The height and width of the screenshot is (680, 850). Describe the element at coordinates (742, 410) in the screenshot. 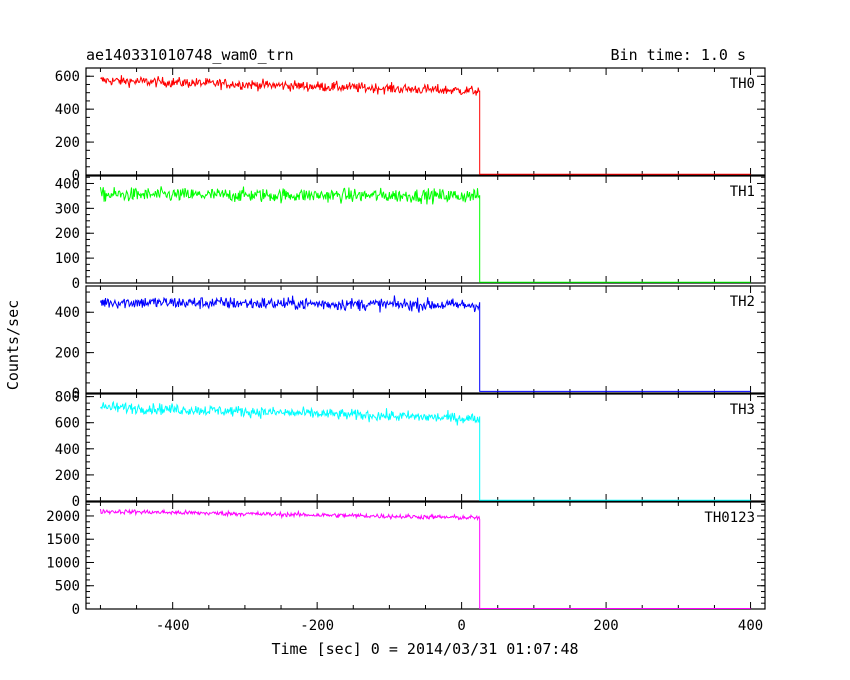

I see `series-label-th3: TH3` at that location.